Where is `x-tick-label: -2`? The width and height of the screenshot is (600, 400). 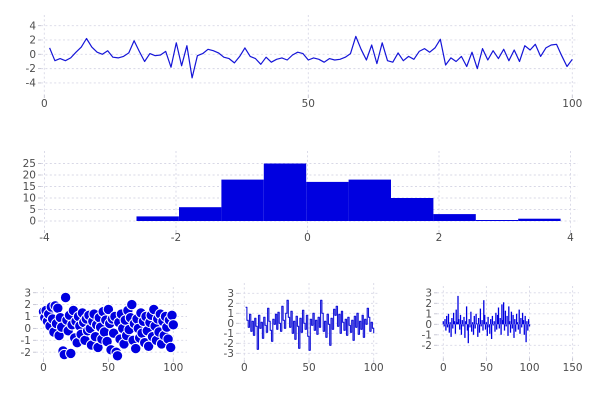
x-tick-label: -2 is located at coordinates (176, 238).